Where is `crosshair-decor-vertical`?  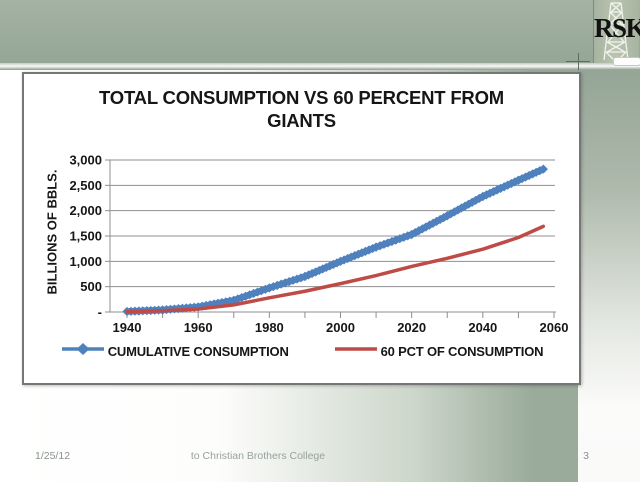
crosshair-decor-vertical is located at coordinates (578, 61).